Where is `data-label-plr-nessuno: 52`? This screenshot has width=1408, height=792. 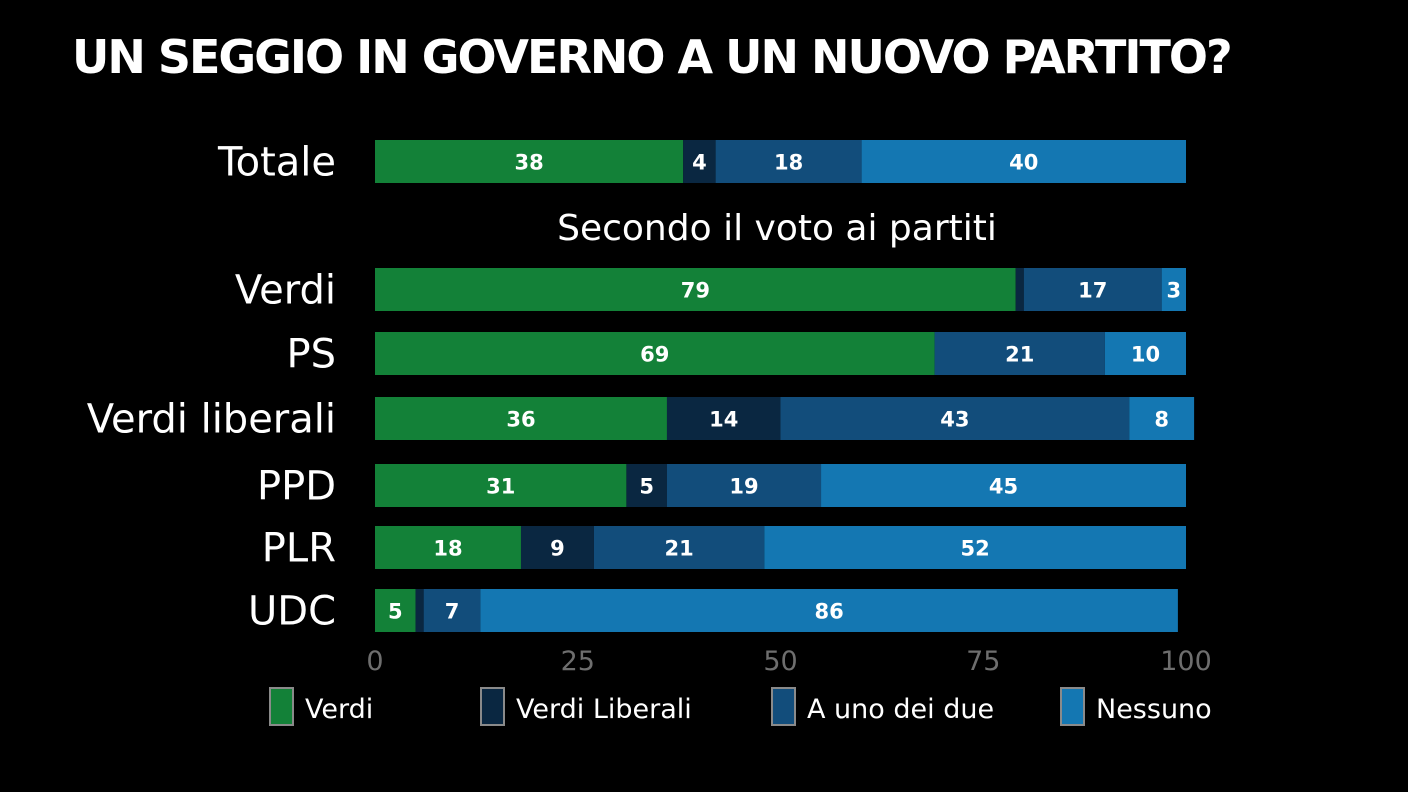
data-label-plr-nessuno: 52 is located at coordinates (975, 549).